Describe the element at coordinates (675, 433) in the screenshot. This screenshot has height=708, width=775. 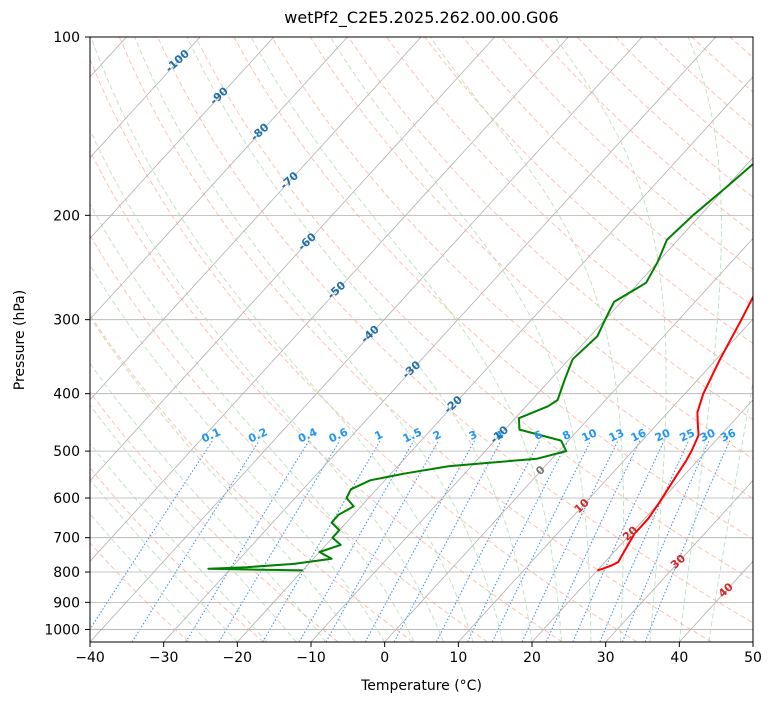
I see `temperature-profile-line` at that location.